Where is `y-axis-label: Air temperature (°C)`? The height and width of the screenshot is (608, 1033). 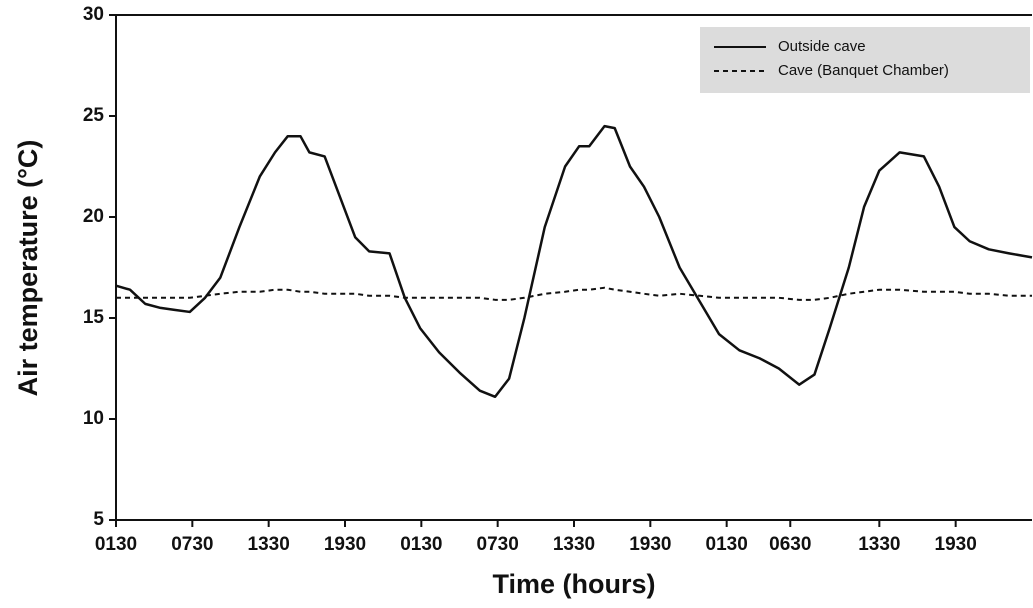
y-axis-label: Air temperature (°C) is located at coordinates (28, 268).